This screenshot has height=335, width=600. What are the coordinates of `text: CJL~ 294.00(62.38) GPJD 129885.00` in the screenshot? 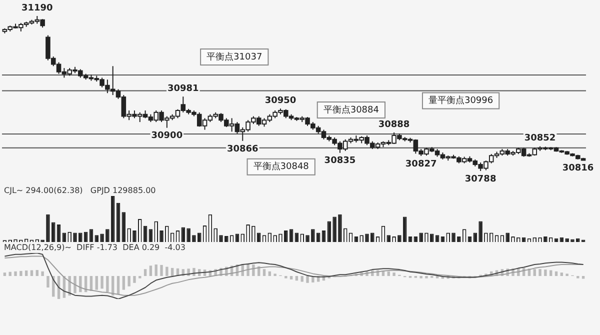 It's located at (80, 191).